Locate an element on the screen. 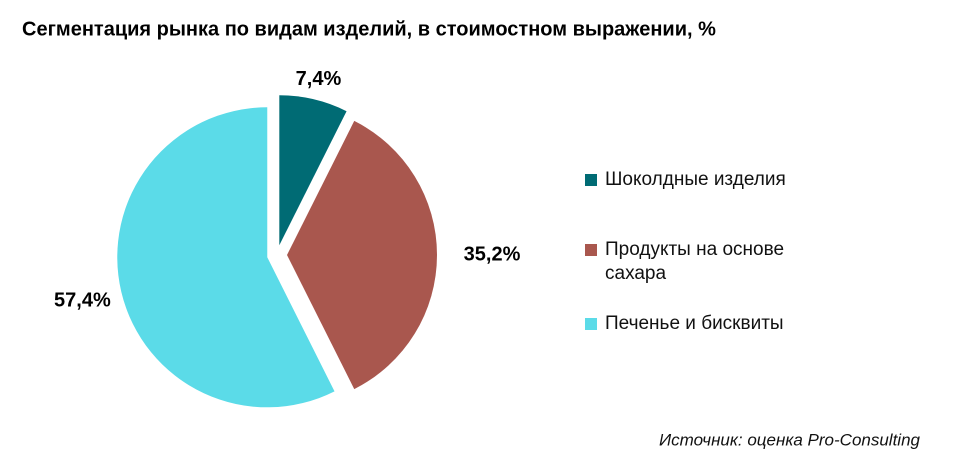 The image size is (955, 462). legend-item: Продукты на основе сахара is located at coordinates (710, 262).